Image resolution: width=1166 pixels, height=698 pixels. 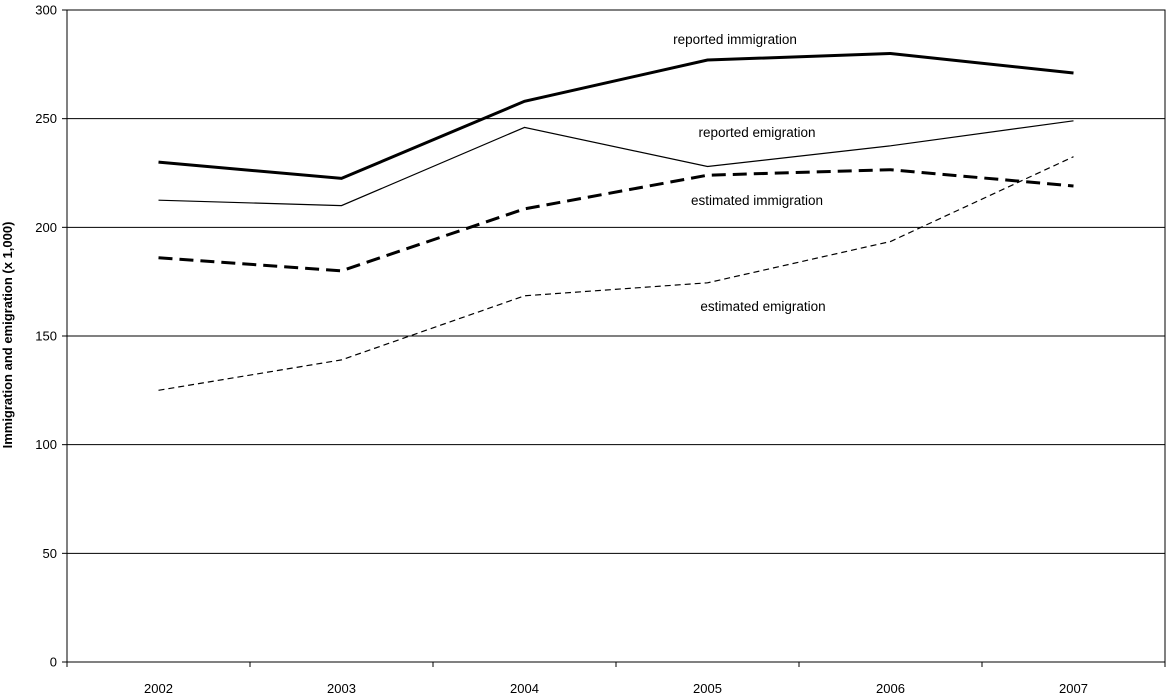 What do you see at coordinates (50, 553) in the screenshot?
I see `y-tick-label: 50` at bounding box center [50, 553].